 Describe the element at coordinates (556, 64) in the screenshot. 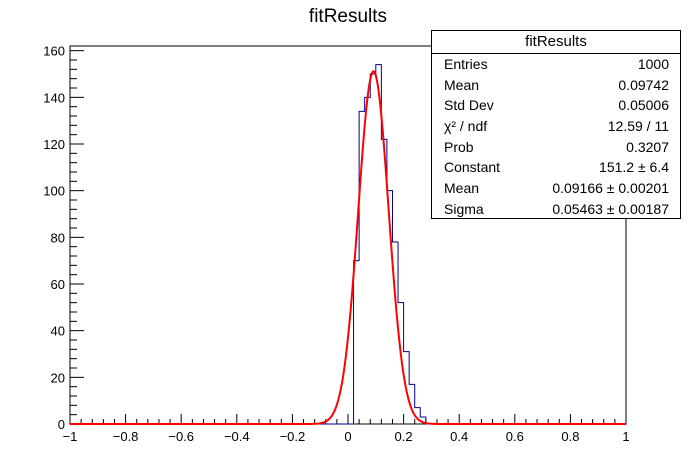

I see `stats-row-entries: Entries 1000` at that location.